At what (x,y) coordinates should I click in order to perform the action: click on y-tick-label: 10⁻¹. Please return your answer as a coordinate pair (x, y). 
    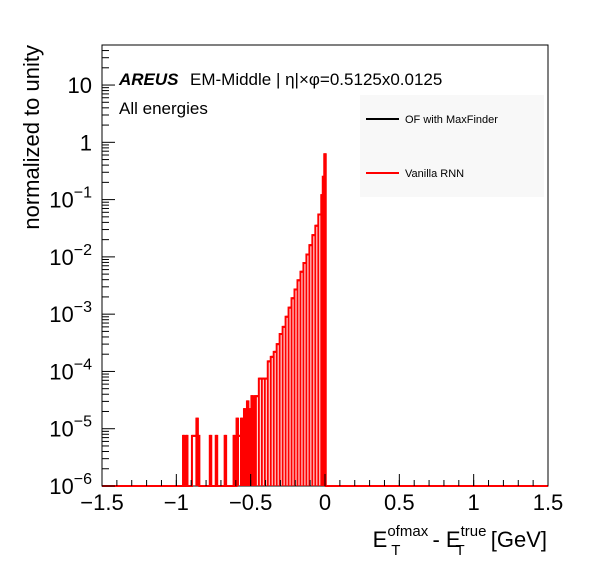
    Looking at the image, I should click on (70, 199).